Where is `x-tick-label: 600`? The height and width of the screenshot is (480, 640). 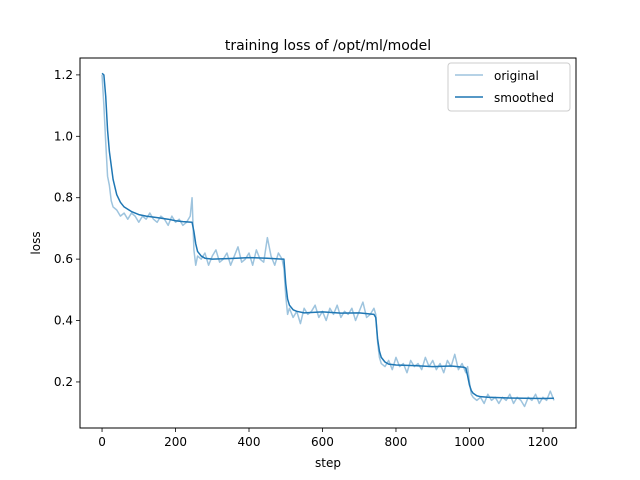 x-tick-label: 600 is located at coordinates (322, 442).